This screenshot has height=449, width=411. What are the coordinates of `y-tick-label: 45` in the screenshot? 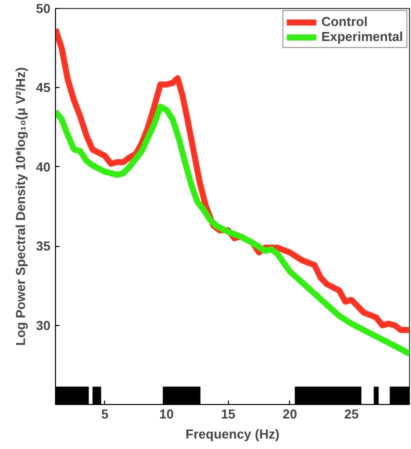 It's located at (43, 88).